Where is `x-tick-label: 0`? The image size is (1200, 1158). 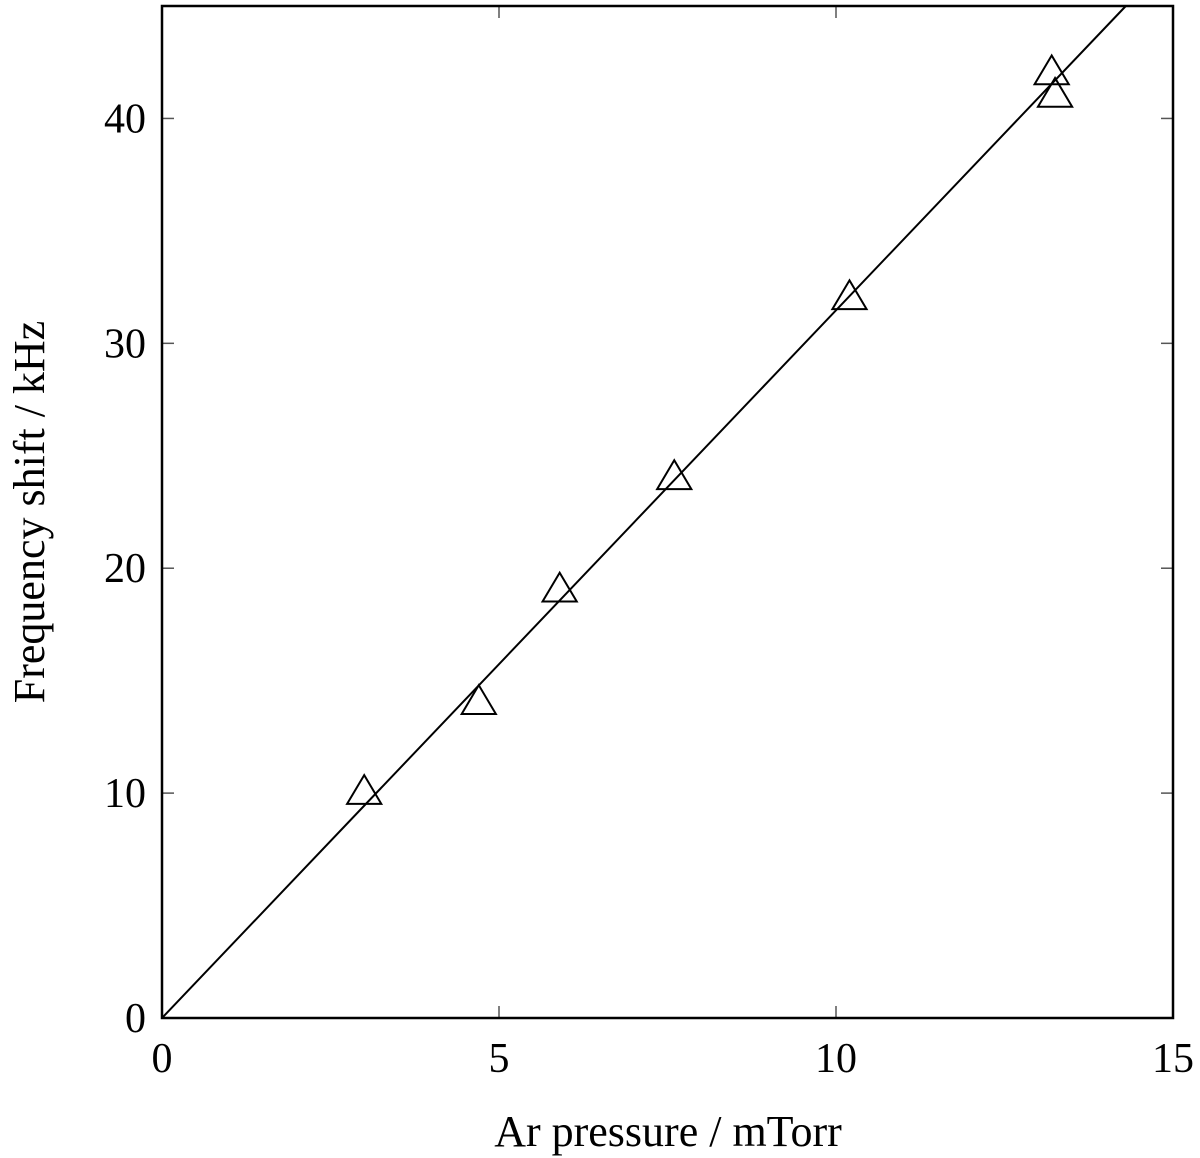 x-tick-label: 0 is located at coordinates (162, 1059).